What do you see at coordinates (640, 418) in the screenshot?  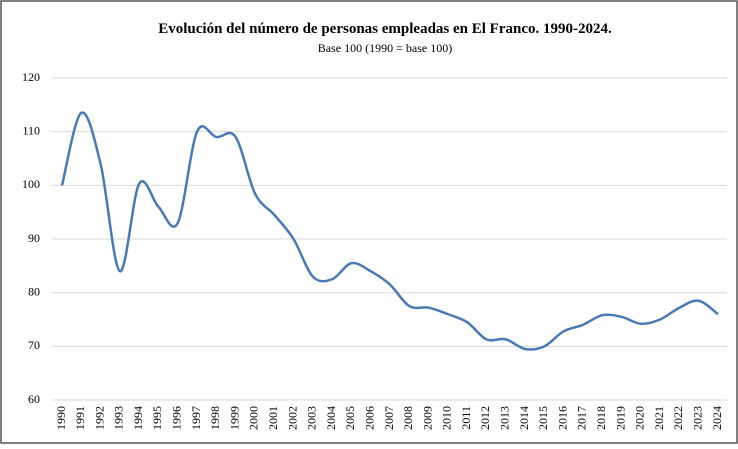 I see `x-tick-label: 2020` at bounding box center [640, 418].